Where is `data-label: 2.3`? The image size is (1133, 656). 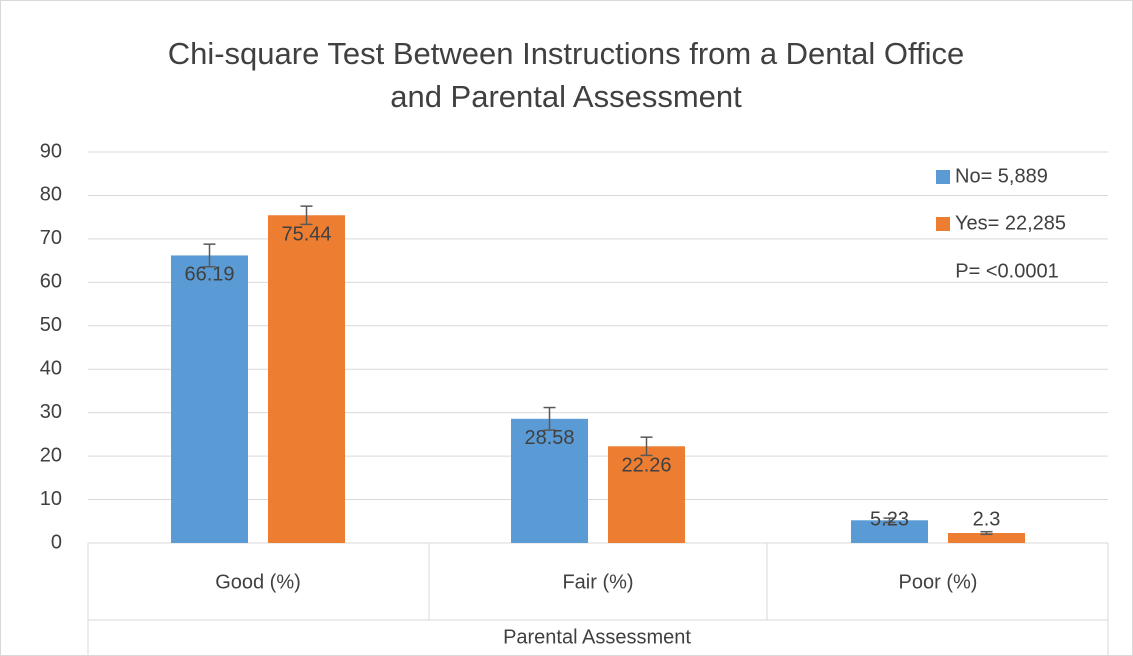 data-label: 2.3 is located at coordinates (987, 519).